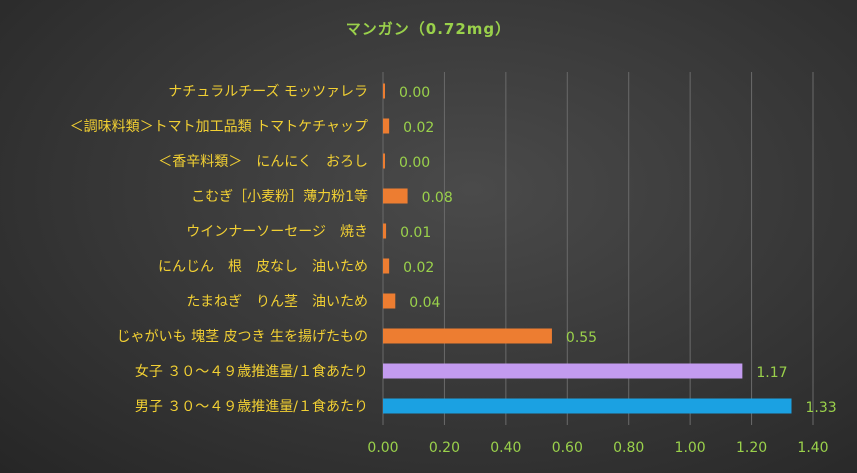 This screenshot has height=473, width=857. I want to click on value-label: 0.55, so click(581, 338).